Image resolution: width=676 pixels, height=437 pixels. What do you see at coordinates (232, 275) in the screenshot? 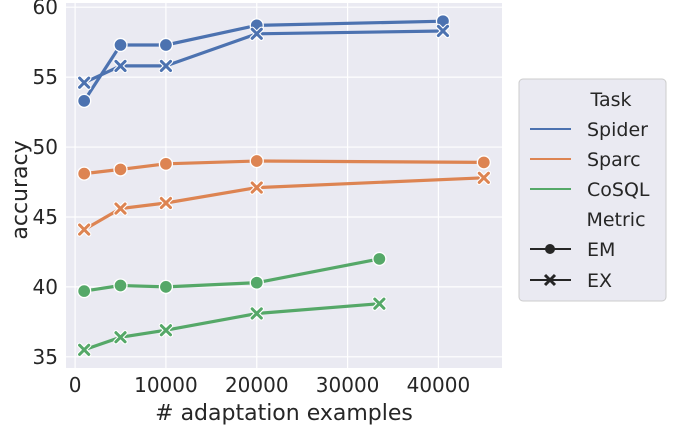
I see `series-cosql-em` at bounding box center [232, 275].